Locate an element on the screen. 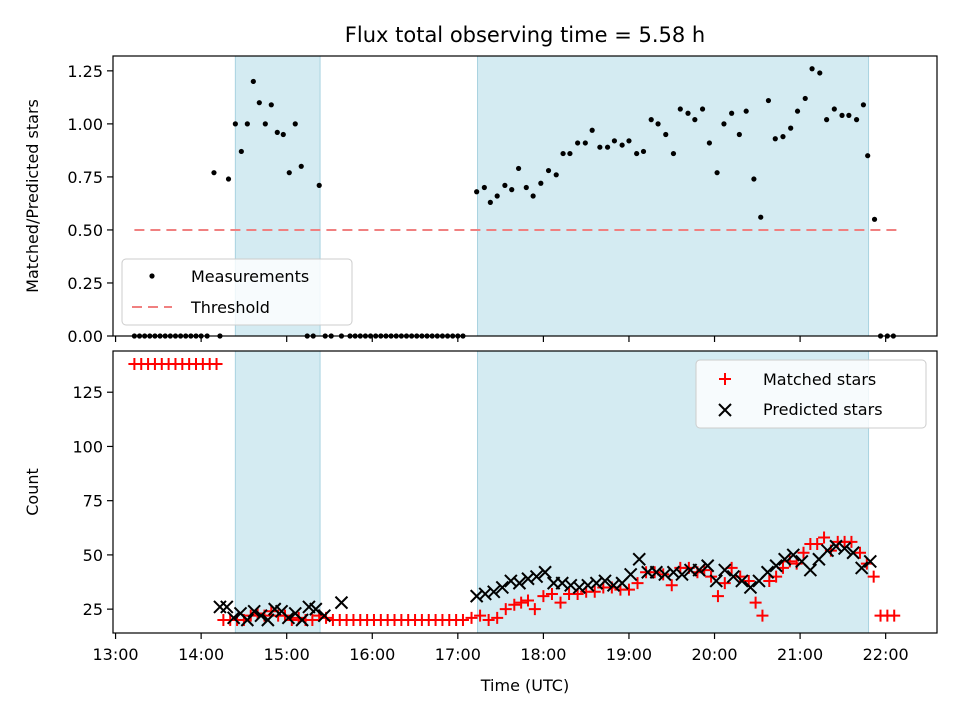 This screenshot has width=960, height=720. x-tick-label: 15:00 is located at coordinates (287, 654).